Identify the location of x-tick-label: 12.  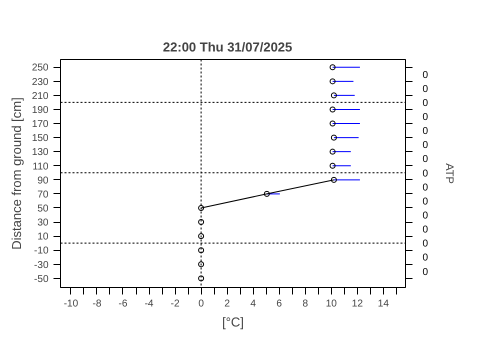
(358, 304).